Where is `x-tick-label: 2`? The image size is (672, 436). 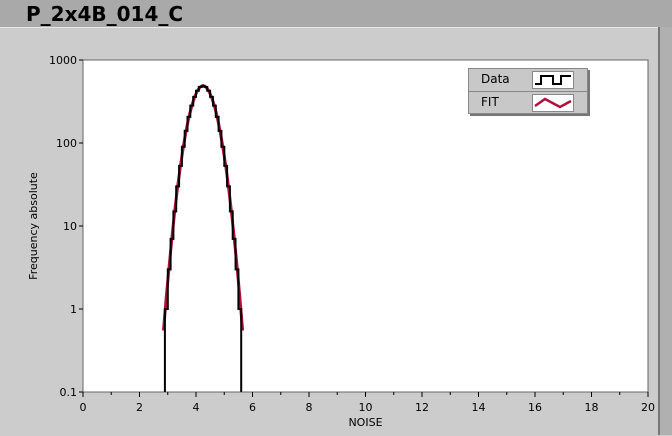 x-tick-label: 2 is located at coordinates (139, 407).